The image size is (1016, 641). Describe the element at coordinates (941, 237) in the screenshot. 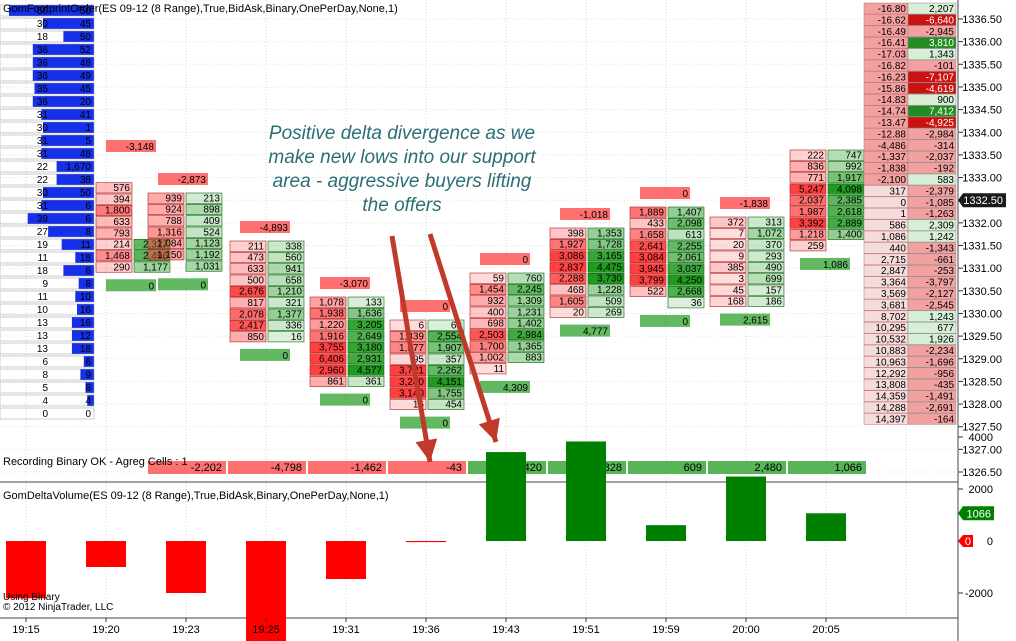

I see `ladder-right-value: 1,242` at that location.